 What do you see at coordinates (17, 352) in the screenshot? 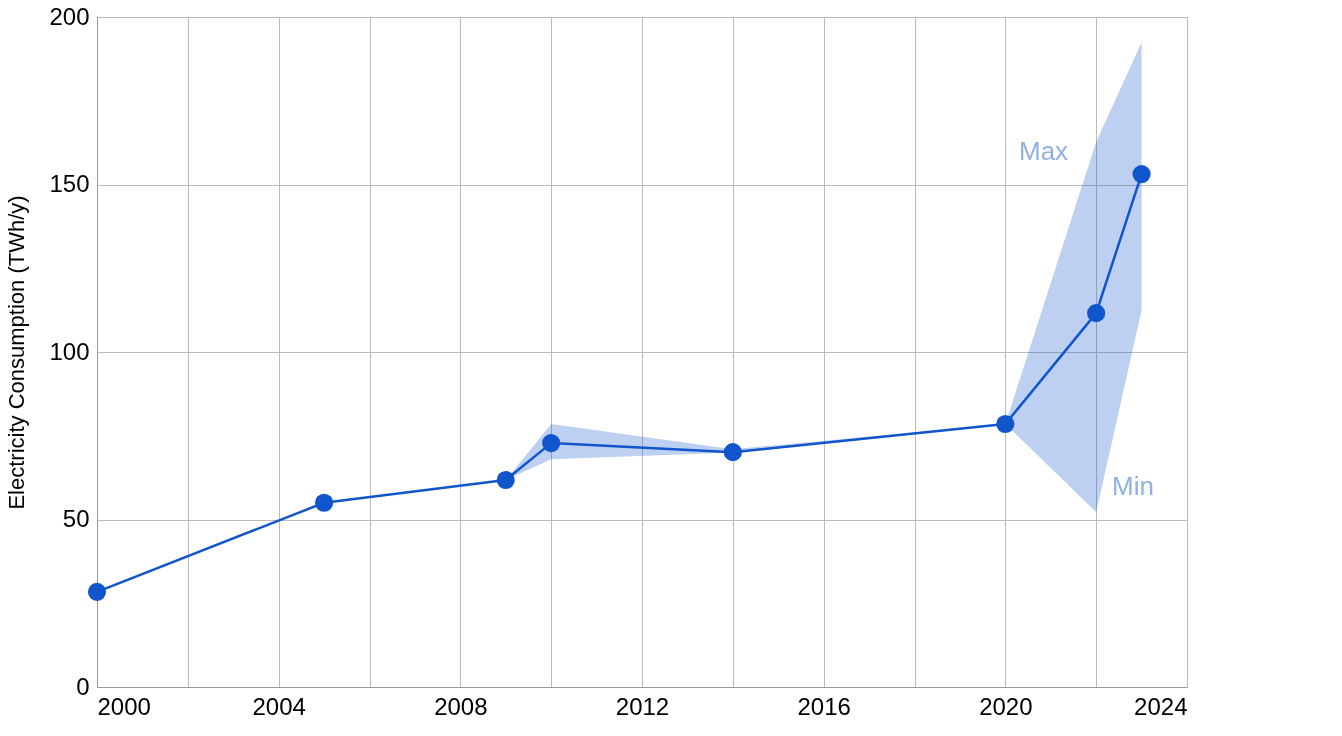
I see `y-axis-title: Electricity Consumption (TWh/y)` at bounding box center [17, 352].